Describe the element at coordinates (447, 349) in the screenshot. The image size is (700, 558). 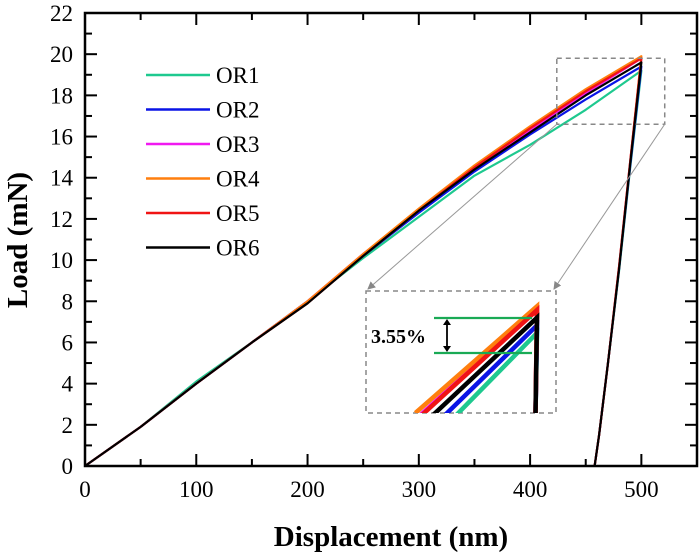
I see `arrow-down-icon` at that location.